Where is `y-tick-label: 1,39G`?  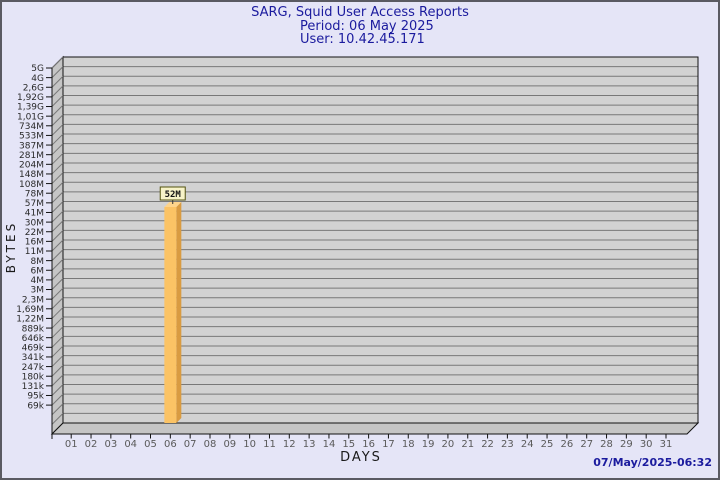 y-tick-label: 1,39G is located at coordinates (30, 108).